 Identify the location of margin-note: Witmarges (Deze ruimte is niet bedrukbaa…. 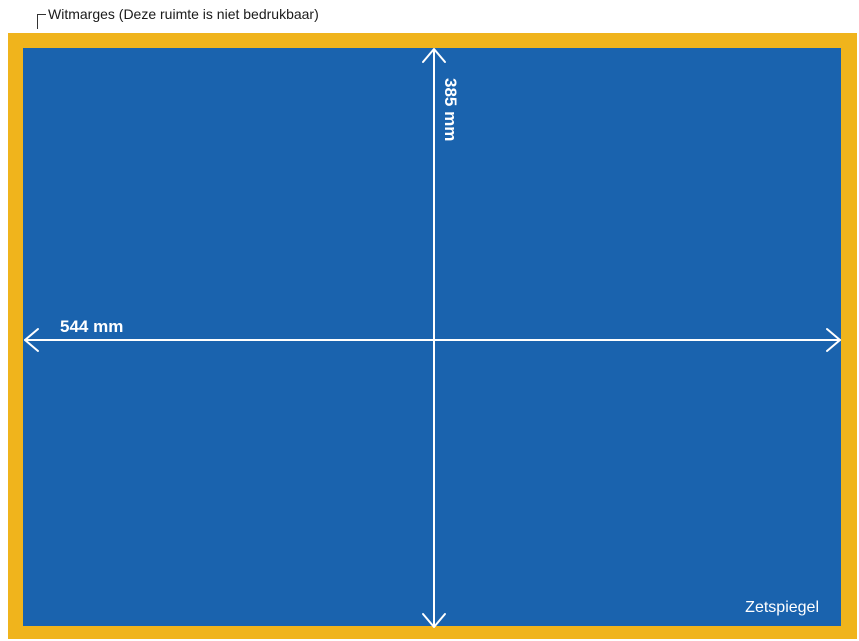
(183, 14).